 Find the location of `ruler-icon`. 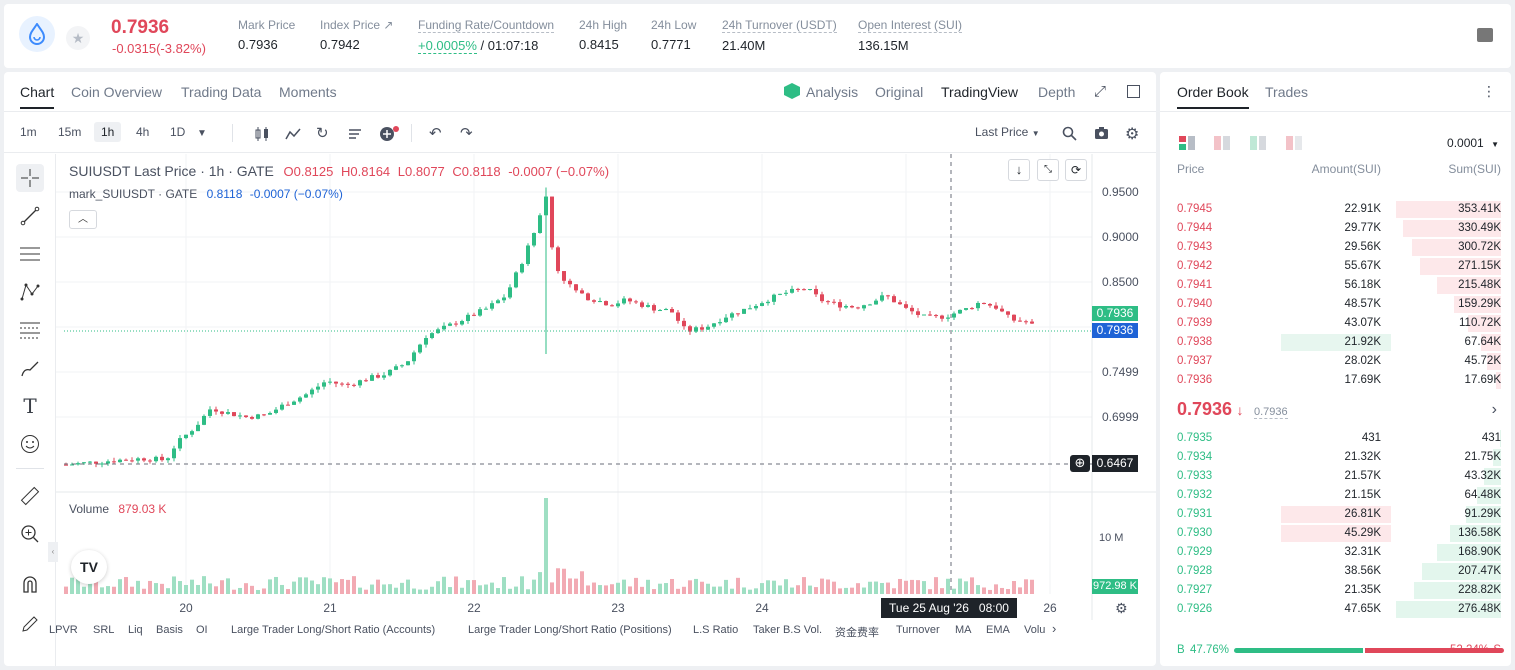

ruler-icon is located at coordinates (30, 496).